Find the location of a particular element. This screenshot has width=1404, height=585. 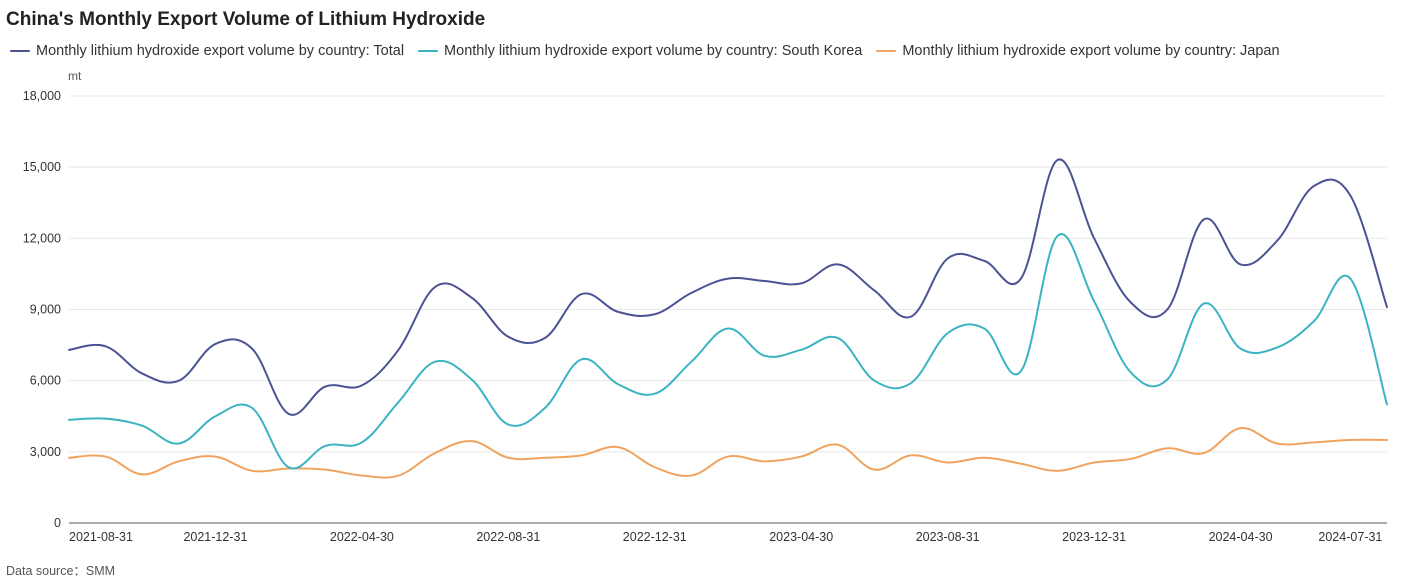

y-tick-label: 15,000 is located at coordinates (42, 167).